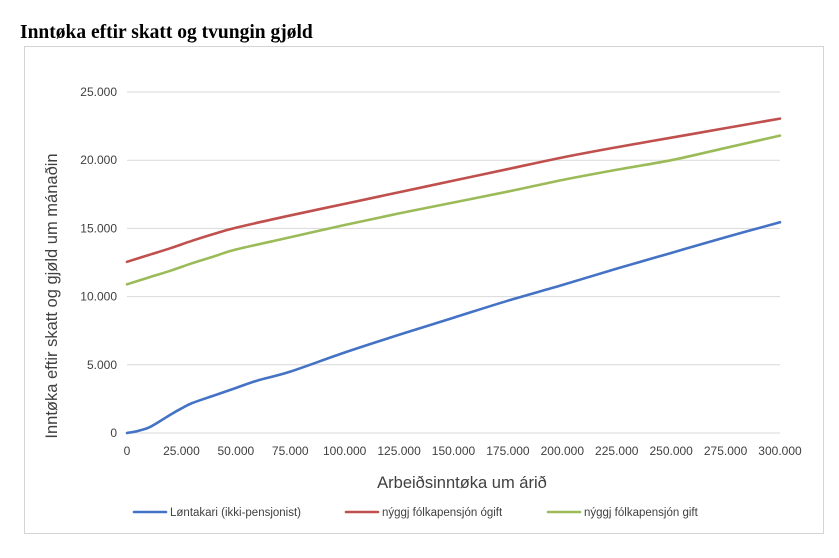 The image size is (839, 558). Describe the element at coordinates (166, 32) in the screenshot. I see `page-title: Inntøka eftir skatt og tvungin gjøld` at that location.